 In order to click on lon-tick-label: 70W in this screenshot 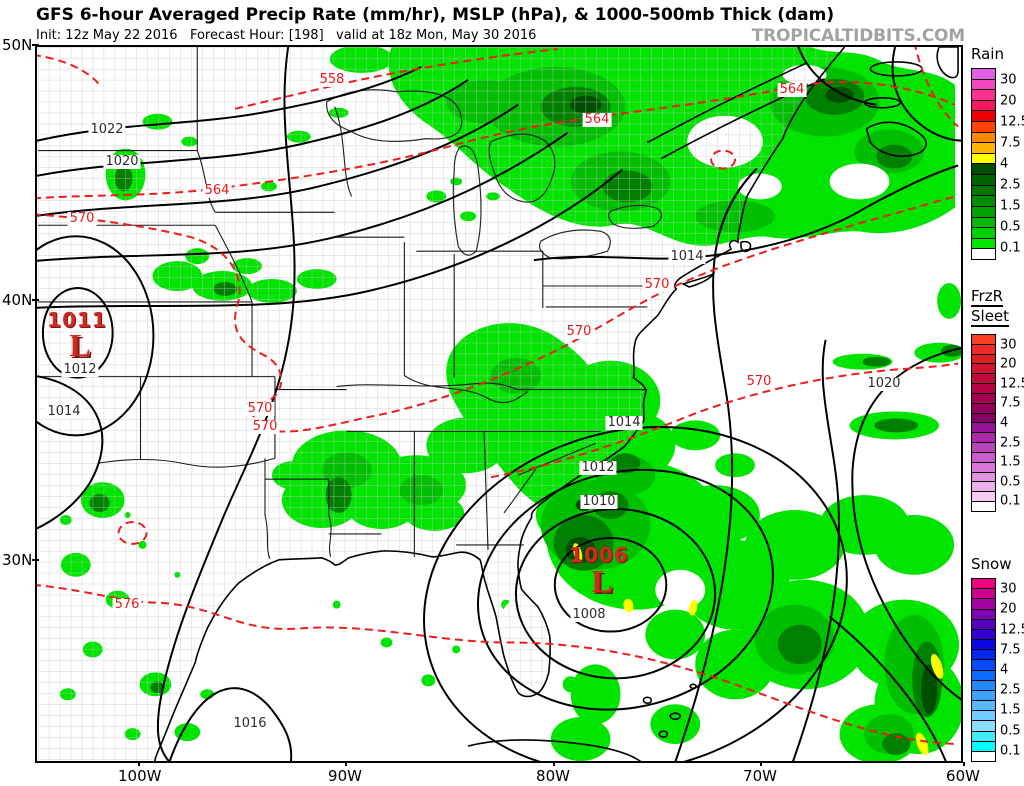, I will do `click(760, 773)`.